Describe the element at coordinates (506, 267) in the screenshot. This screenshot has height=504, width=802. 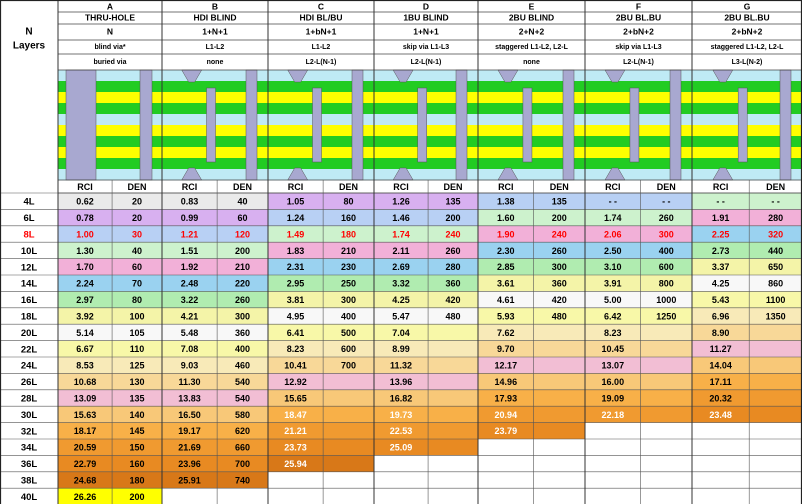
I see `cell-rci: 2.85` at that location.